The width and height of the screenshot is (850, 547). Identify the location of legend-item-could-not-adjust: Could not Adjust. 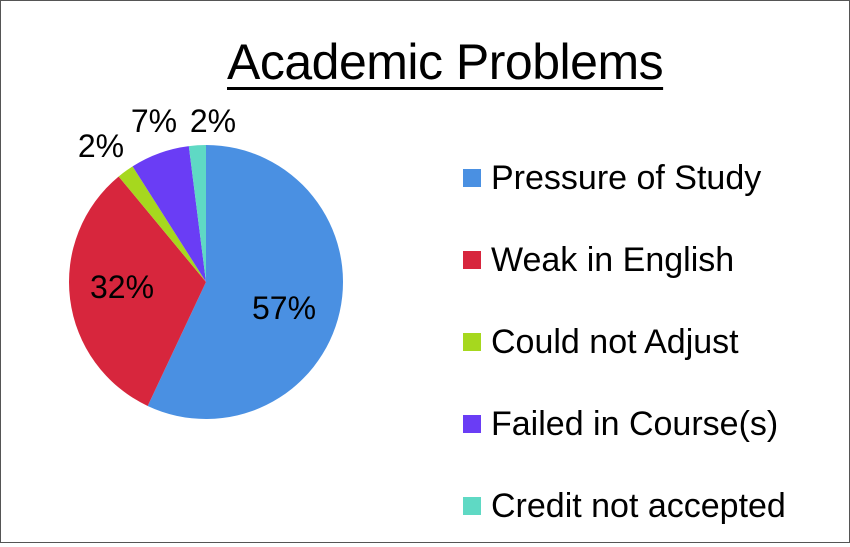
(624, 342).